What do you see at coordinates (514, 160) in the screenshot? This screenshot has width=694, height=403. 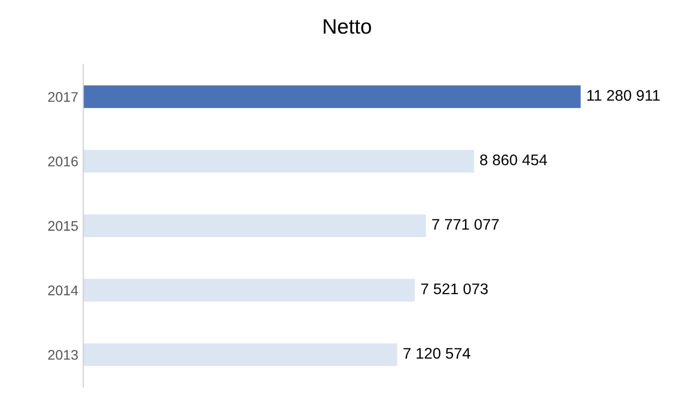 I see `data-label: 8 860 454` at bounding box center [514, 160].